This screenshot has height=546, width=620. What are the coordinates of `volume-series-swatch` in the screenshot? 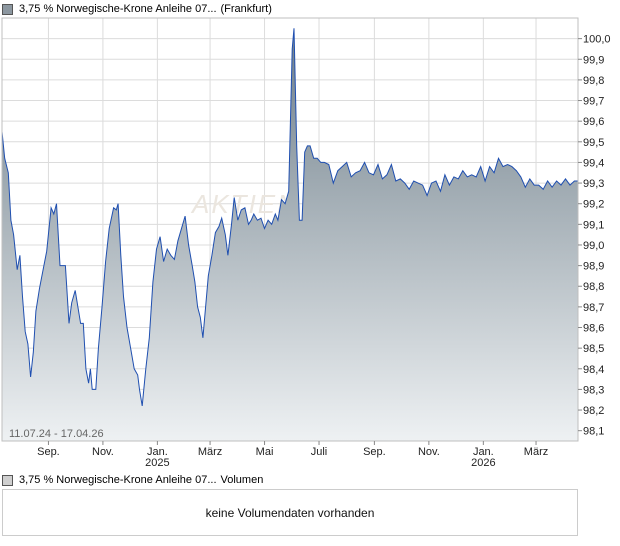 It's located at (7, 480).